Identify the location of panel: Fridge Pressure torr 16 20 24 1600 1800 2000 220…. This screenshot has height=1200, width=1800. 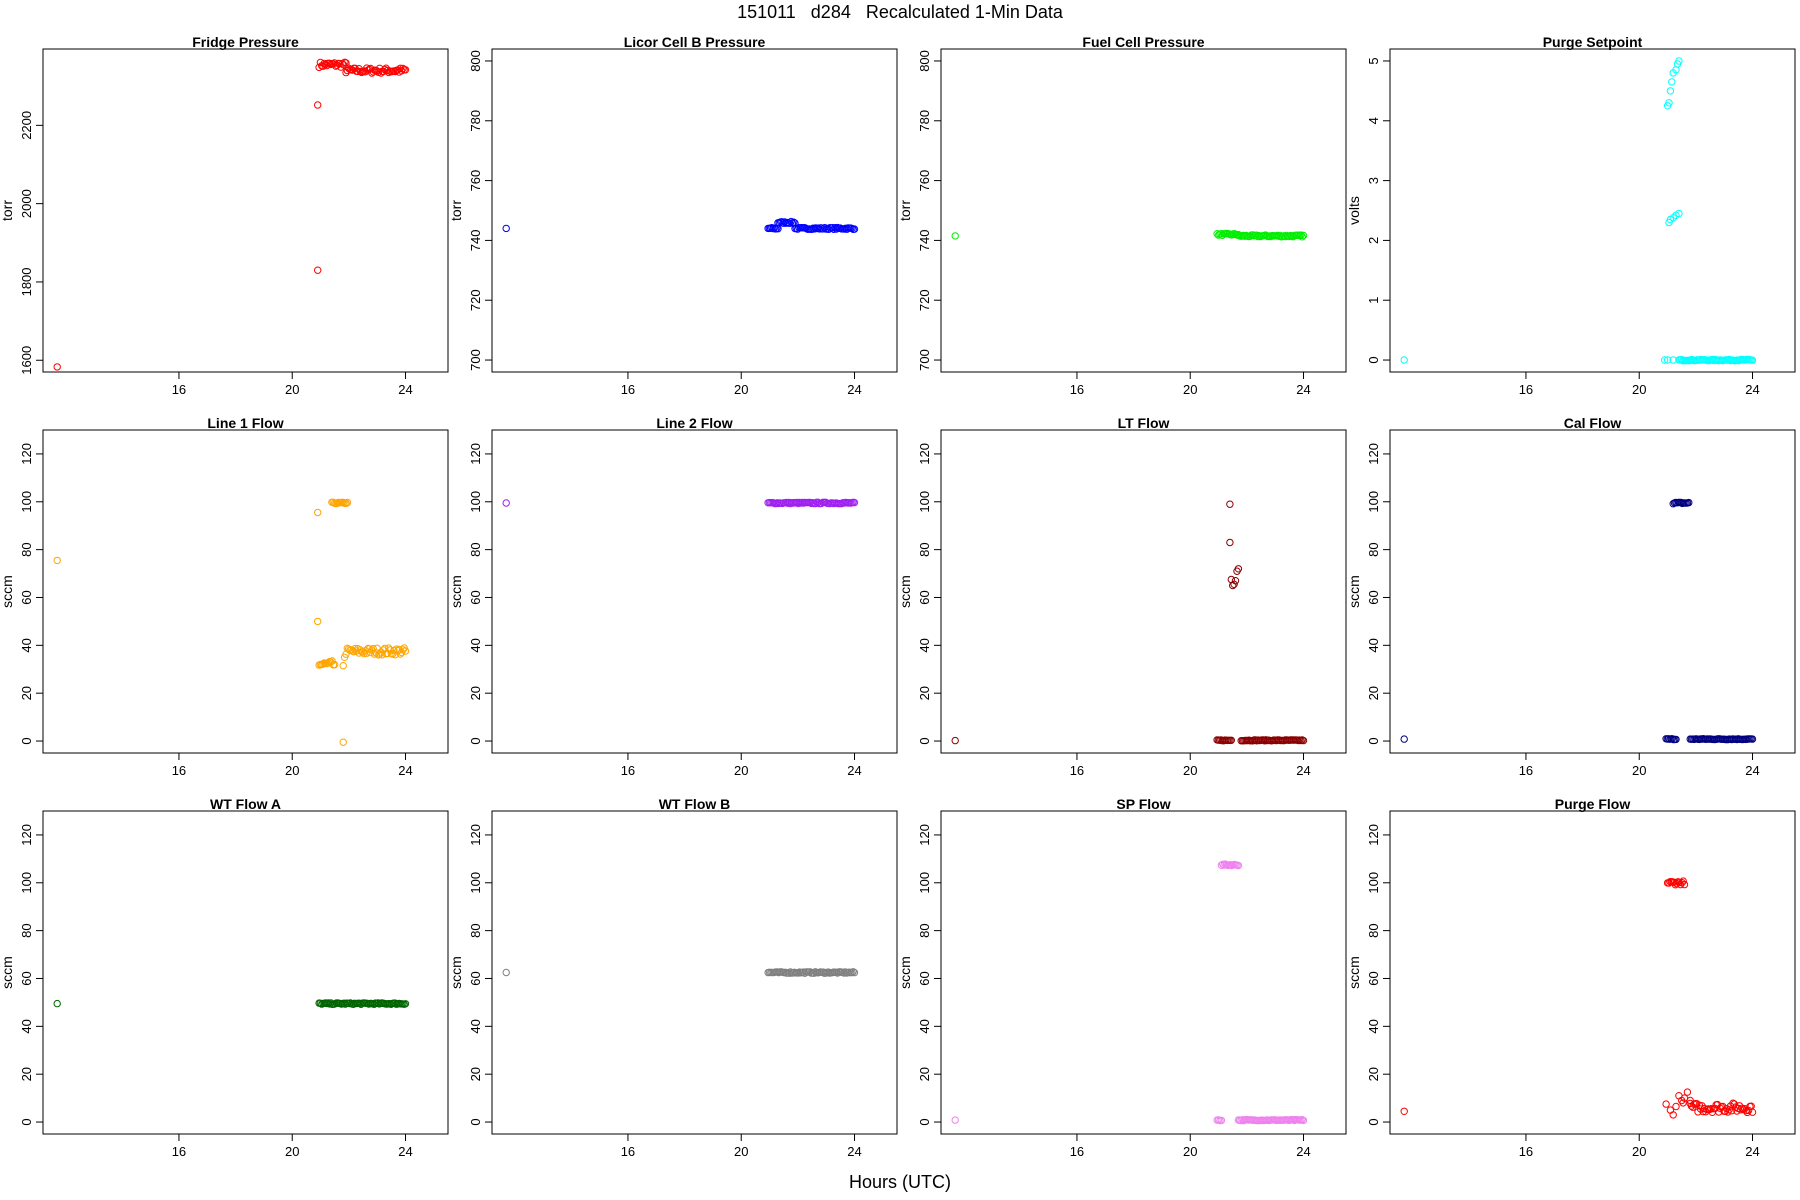
(224, 215).